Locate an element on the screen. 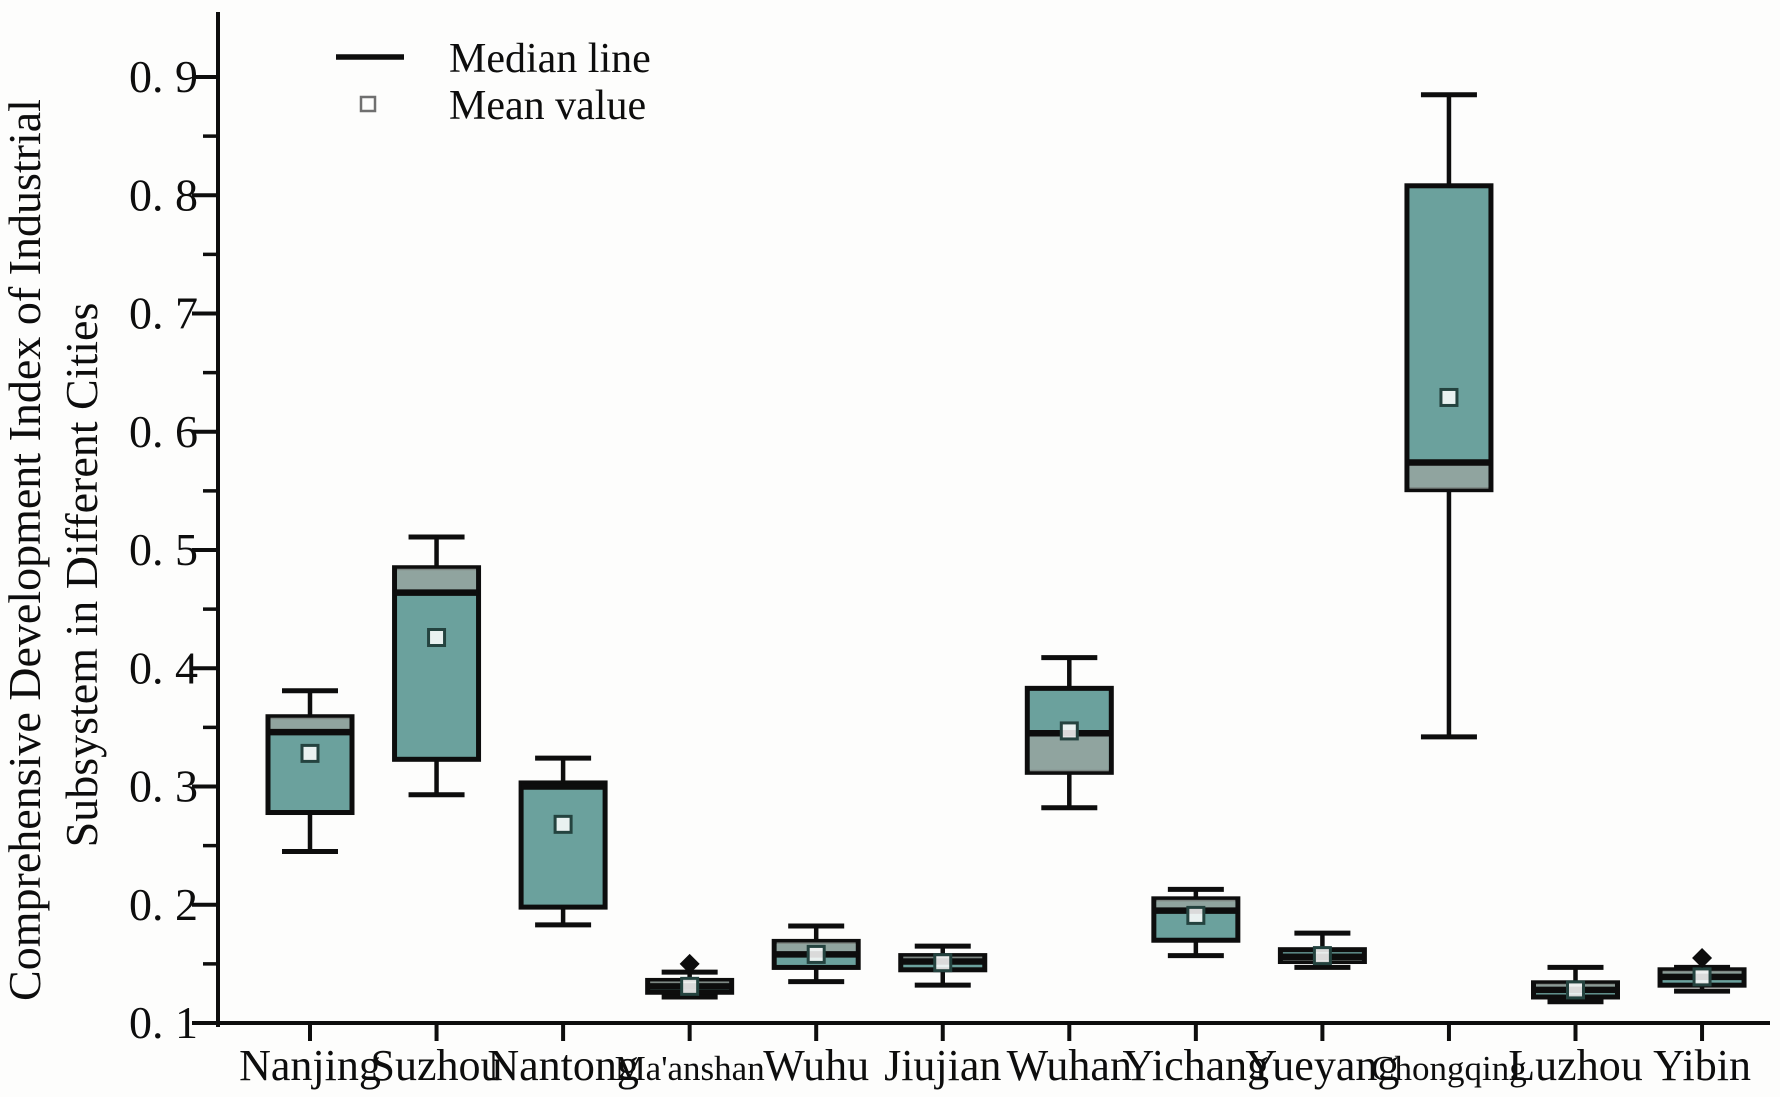 The height and width of the screenshot is (1097, 1780). y-tick-label: 0. 6 is located at coordinates (163, 431).